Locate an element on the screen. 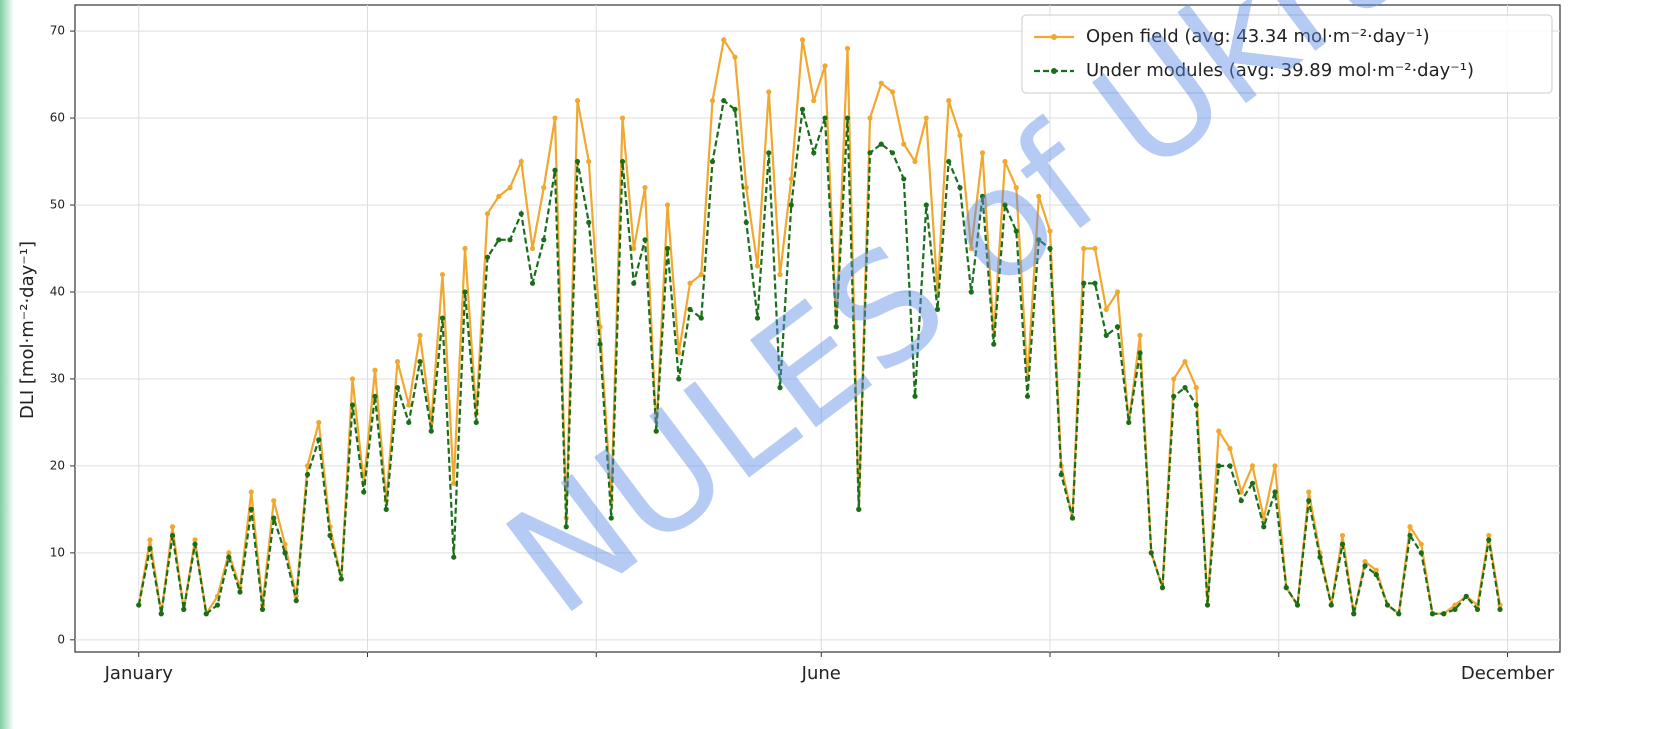  y-axis-label: DLI [mol·m⁻²·day⁻¹] is located at coordinates (27, 330).